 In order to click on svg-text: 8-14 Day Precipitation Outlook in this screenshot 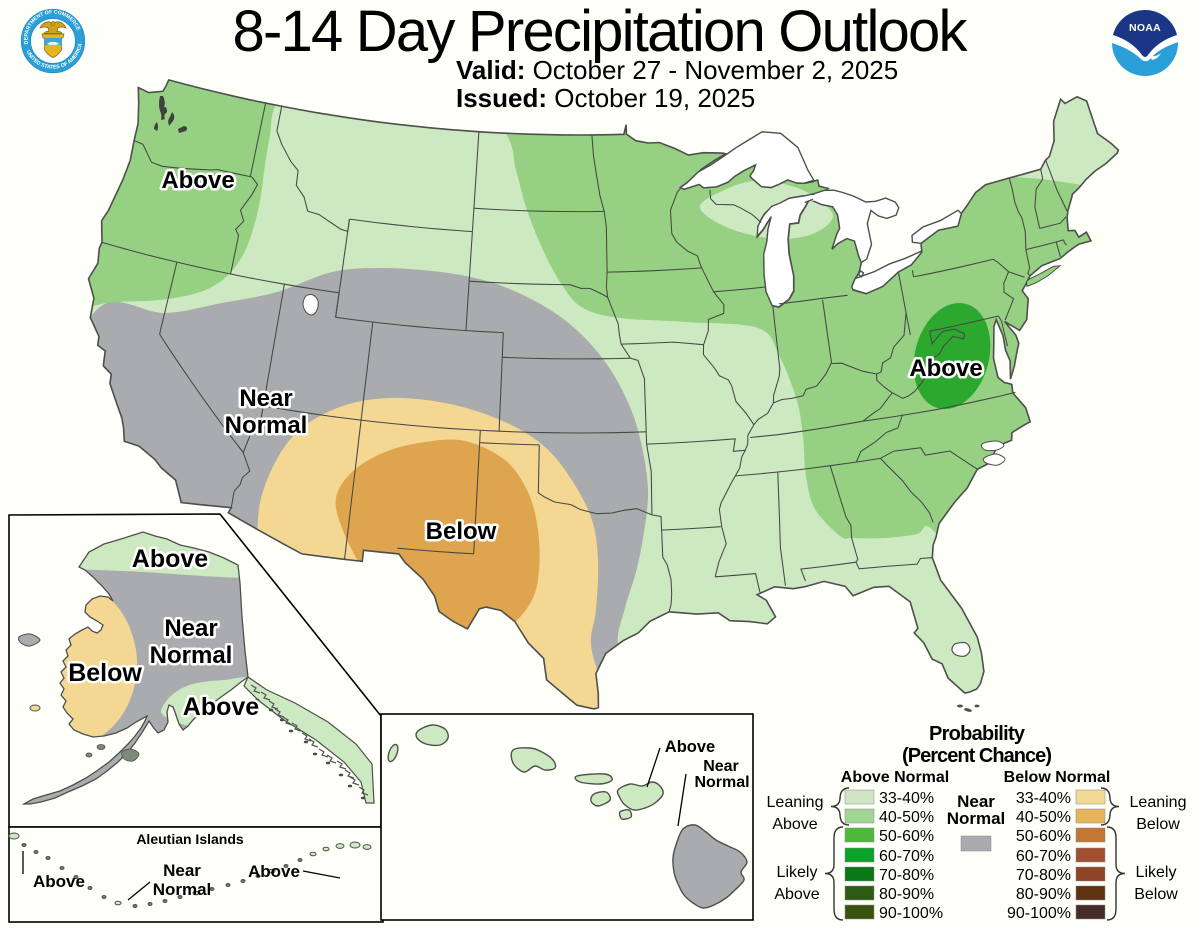, I will do `click(601, 32)`.